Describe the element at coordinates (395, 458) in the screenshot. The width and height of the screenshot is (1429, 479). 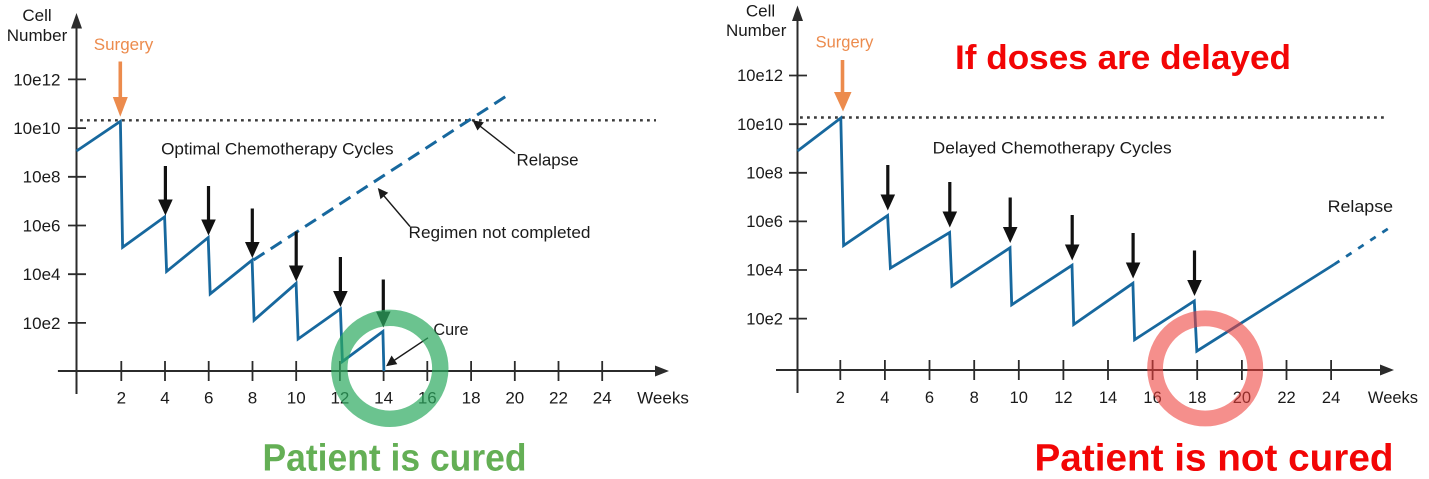
I see `svg-text: Patient is cured` at that location.